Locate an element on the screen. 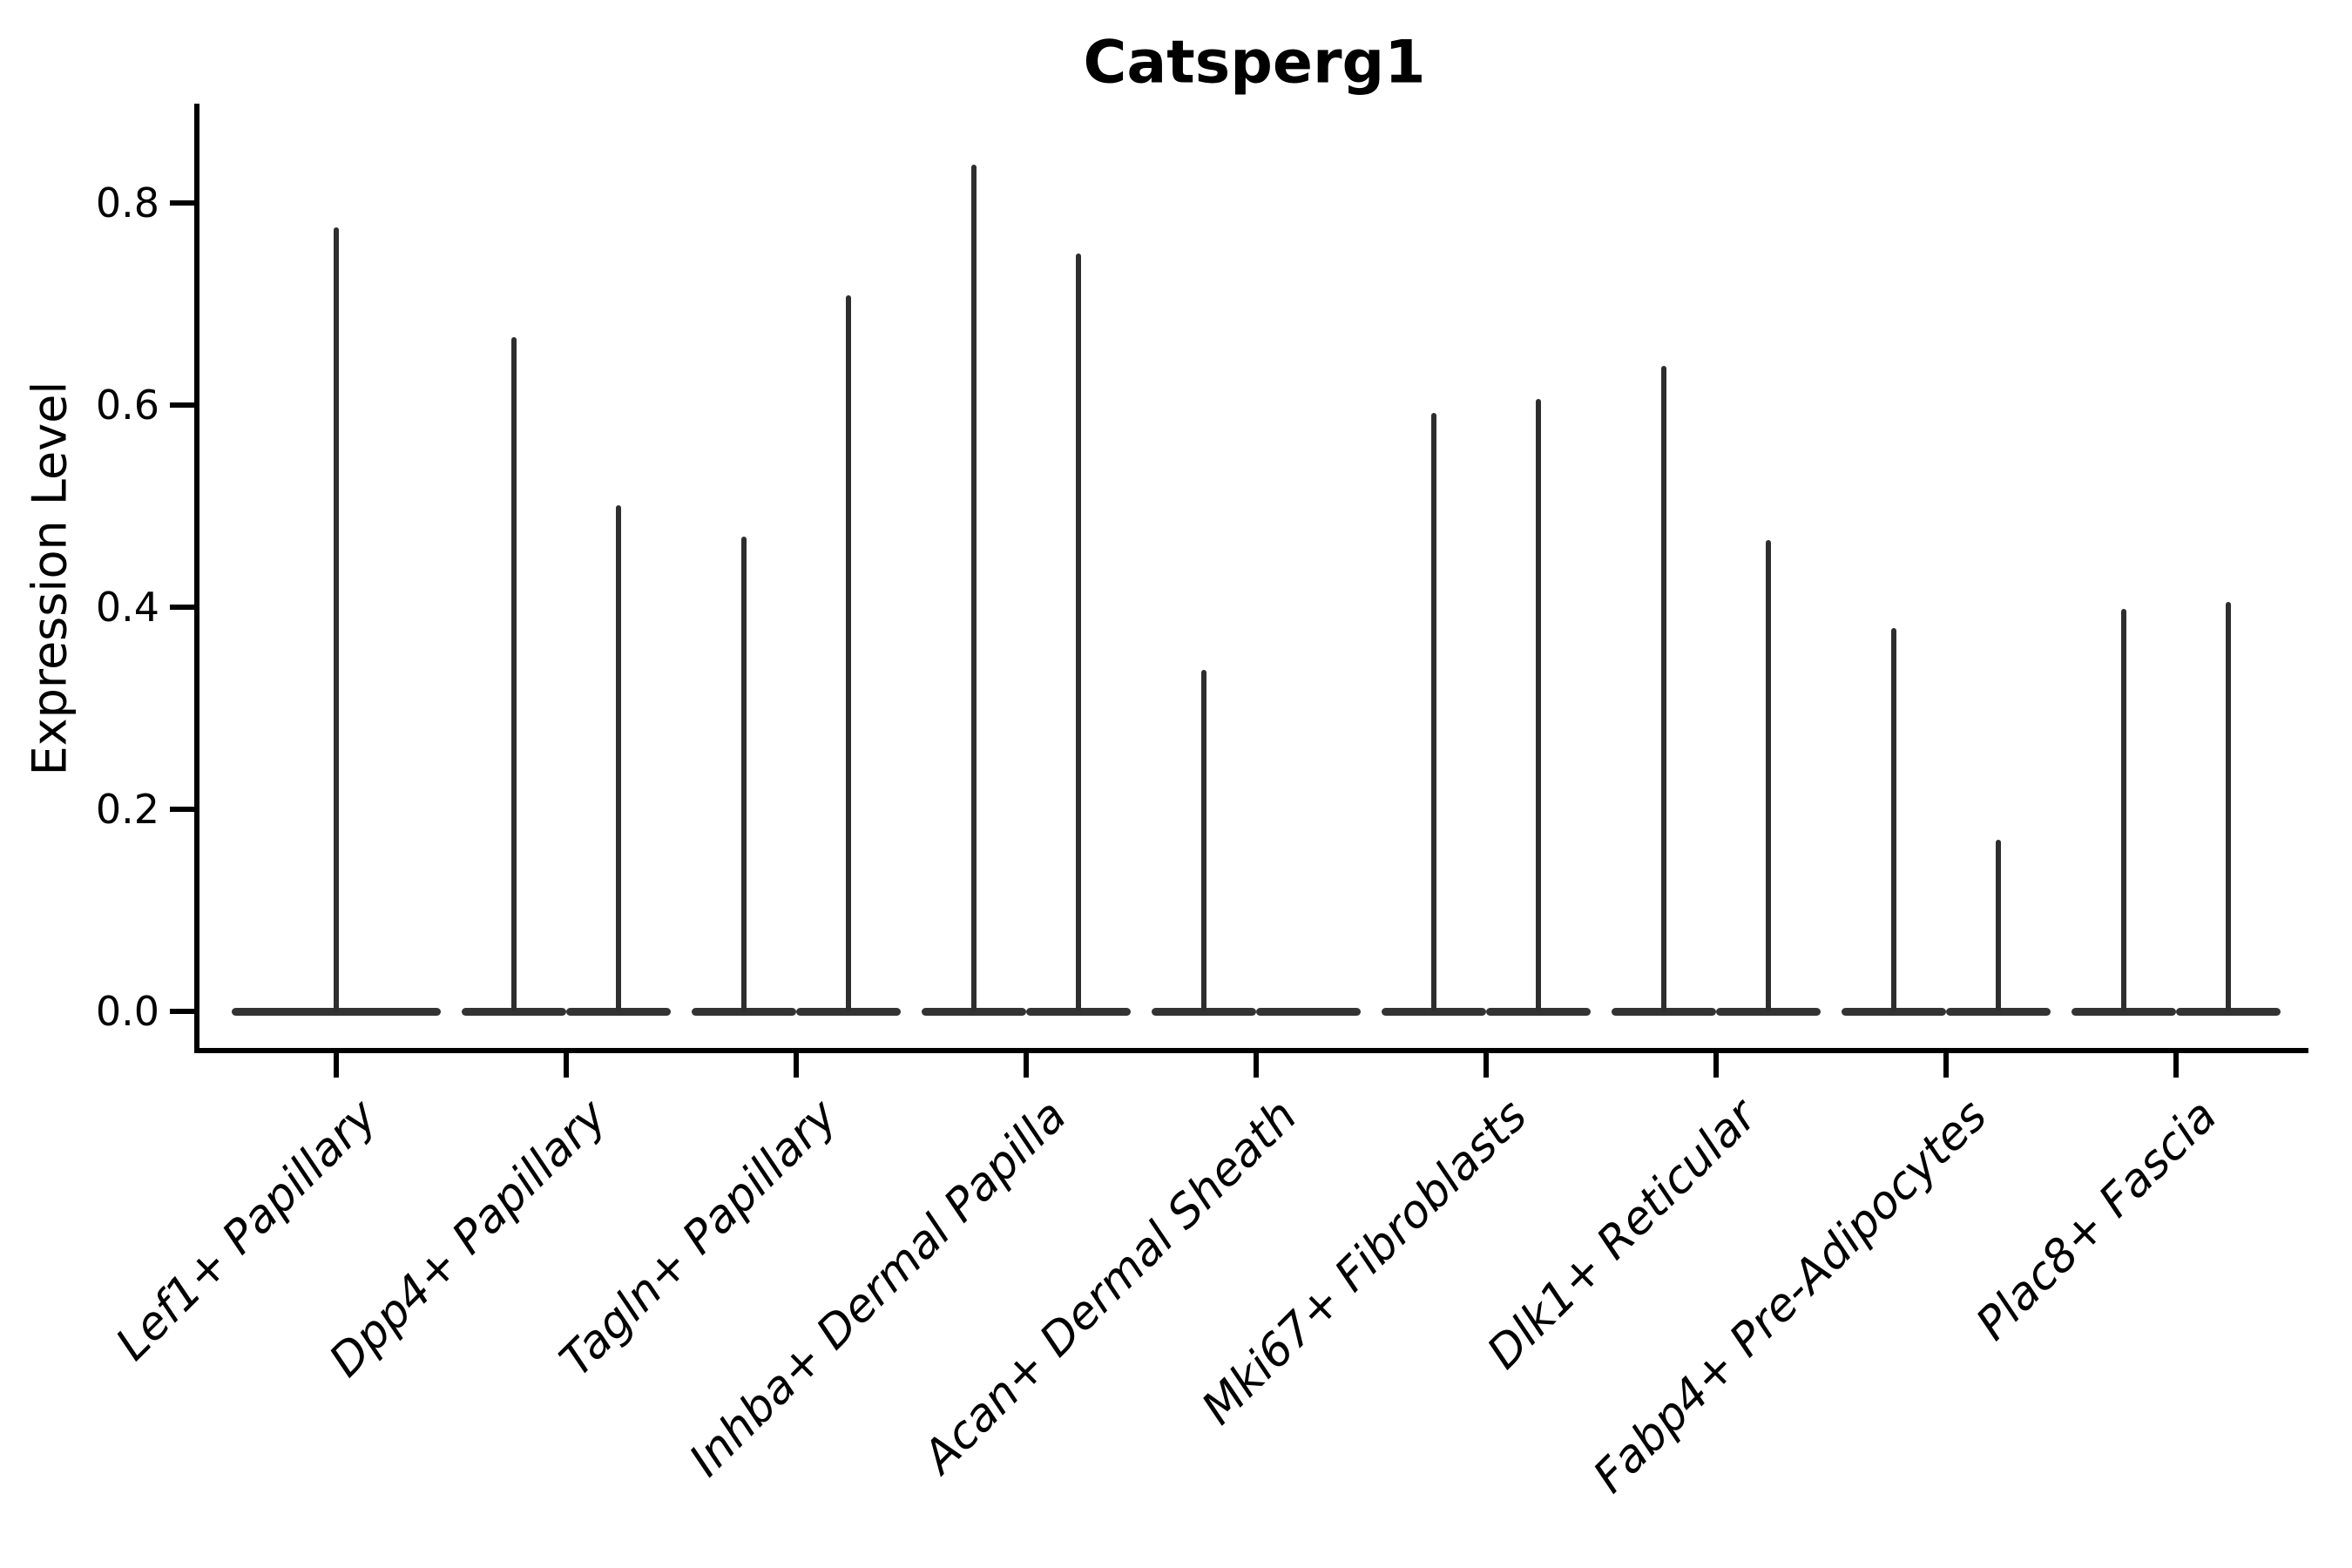  x-tick-label: Fabp4+ Pre-Adipocytes is located at coordinates (1790, 1297).